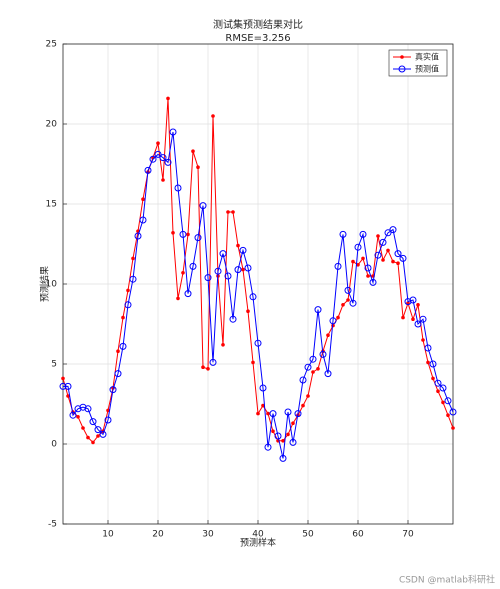 The image size is (500, 589). Describe the element at coordinates (108, 535) in the screenshot. I see `x-tick-label: 10` at that location.